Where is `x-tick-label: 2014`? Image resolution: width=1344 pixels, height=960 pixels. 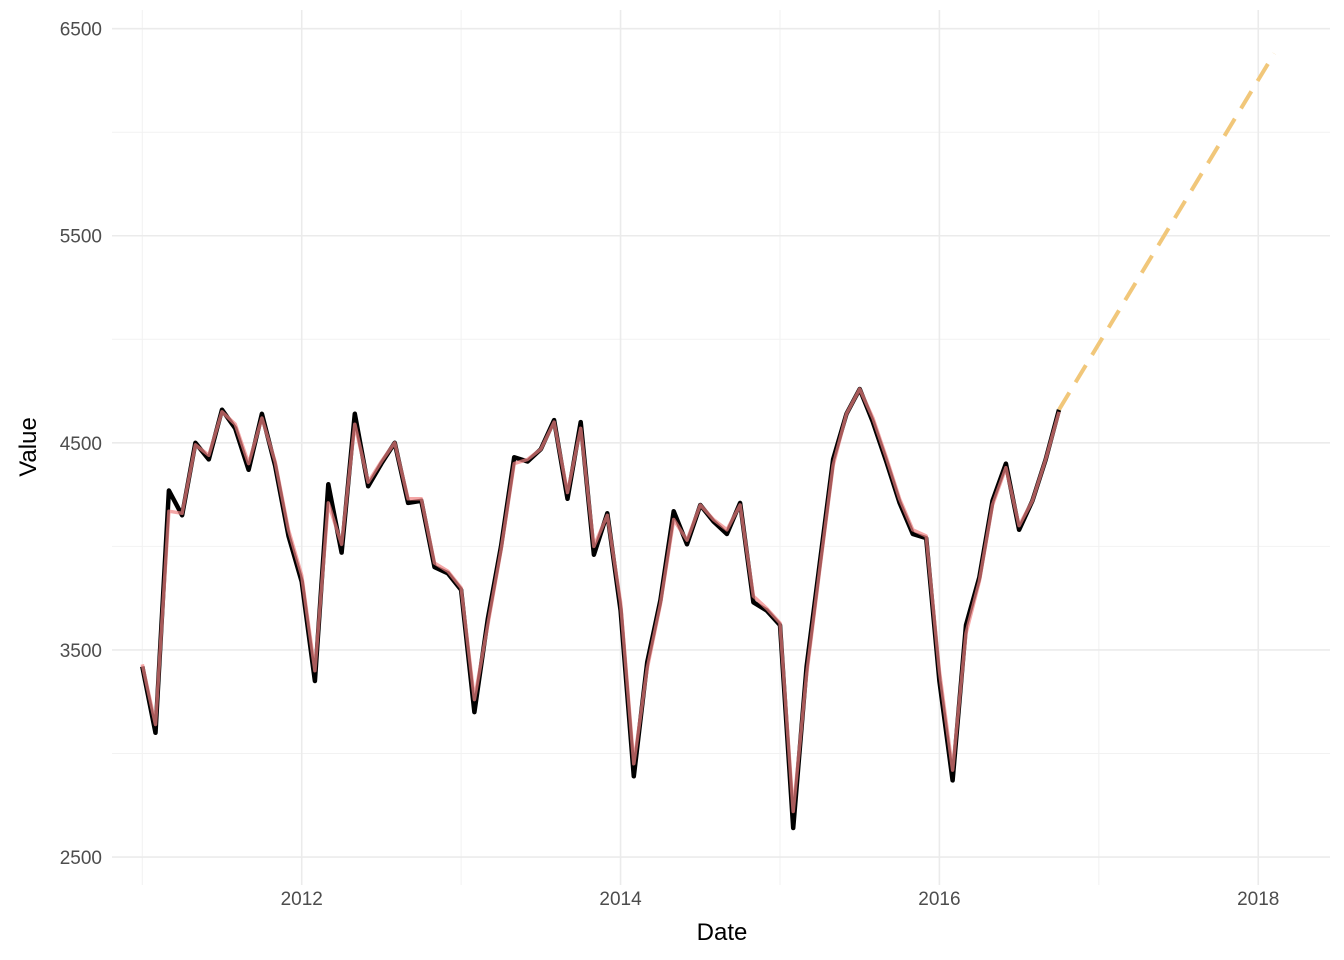 x-tick-label: 2014 is located at coordinates (620, 899).